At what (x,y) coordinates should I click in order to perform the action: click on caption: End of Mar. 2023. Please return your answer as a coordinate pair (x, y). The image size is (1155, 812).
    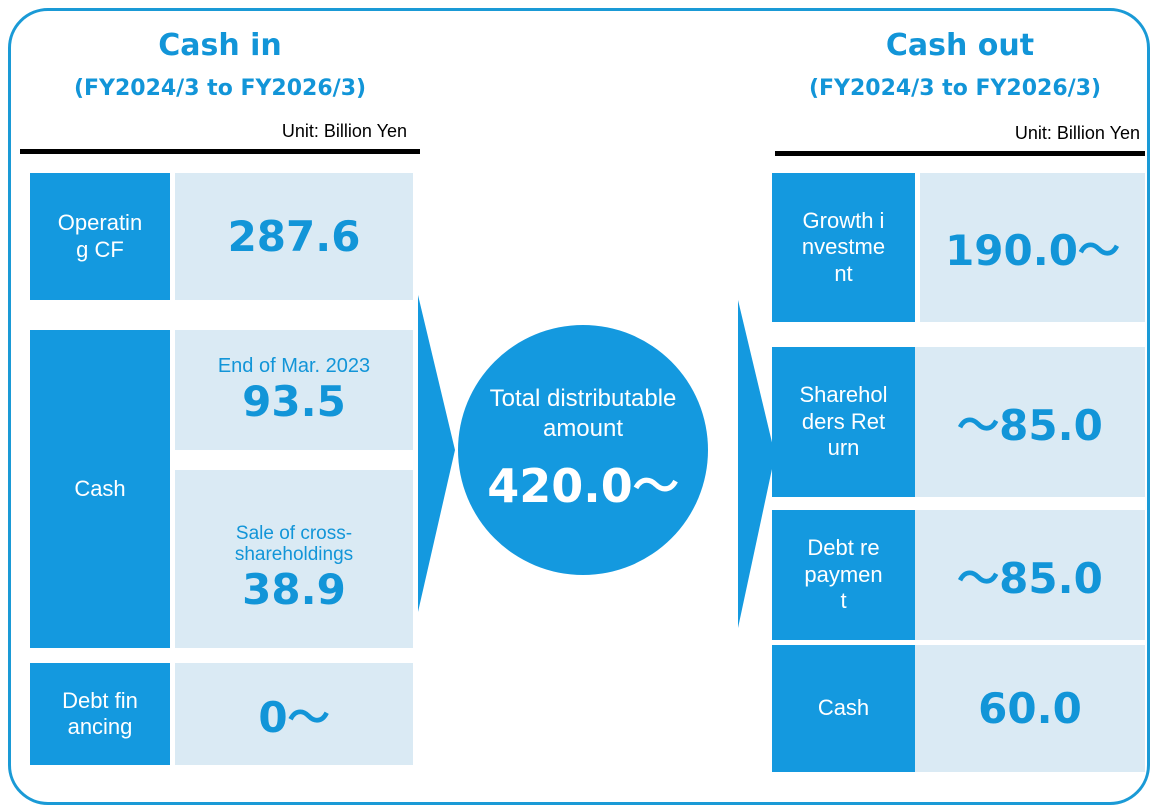
    Looking at the image, I should click on (294, 365).